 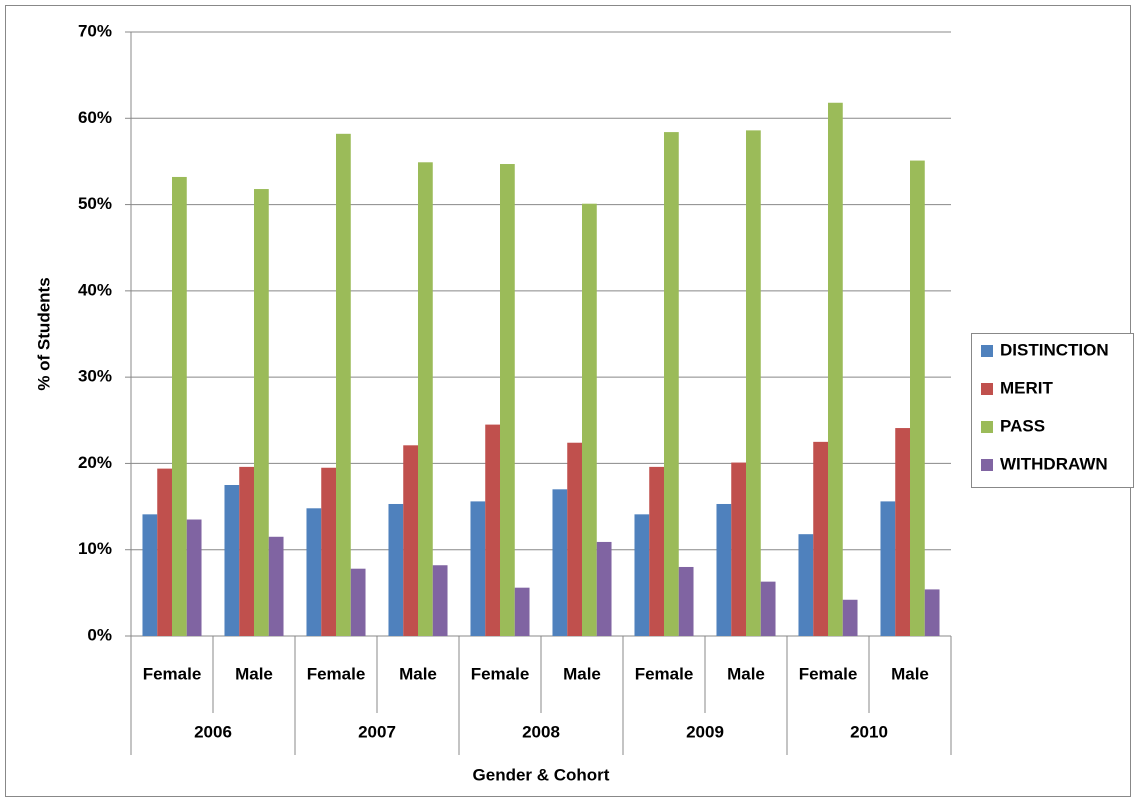 What do you see at coordinates (1027, 387) in the screenshot?
I see `legend-label: MERIT` at bounding box center [1027, 387].